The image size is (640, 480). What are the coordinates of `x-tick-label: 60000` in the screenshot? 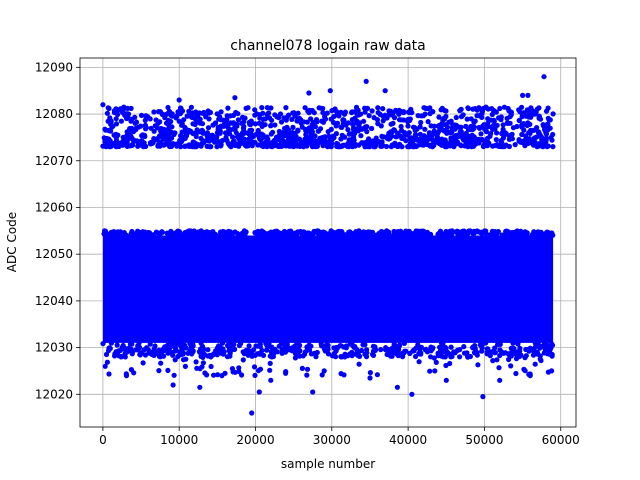 It's located at (561, 440).